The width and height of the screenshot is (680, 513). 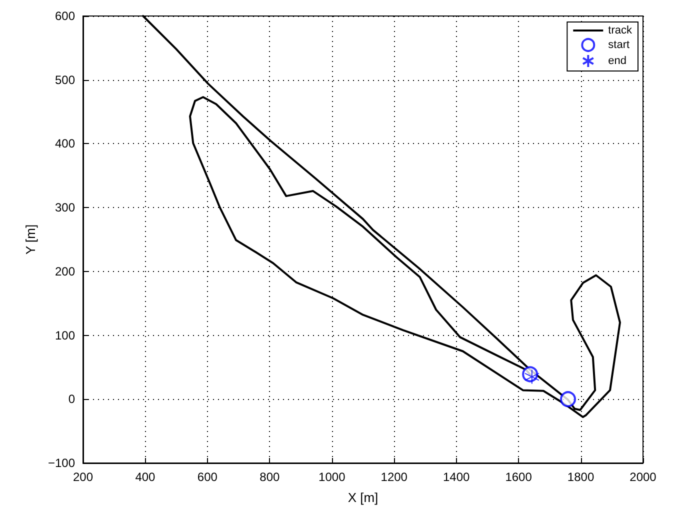 I want to click on y-tick-label: 0, so click(x=72, y=399).